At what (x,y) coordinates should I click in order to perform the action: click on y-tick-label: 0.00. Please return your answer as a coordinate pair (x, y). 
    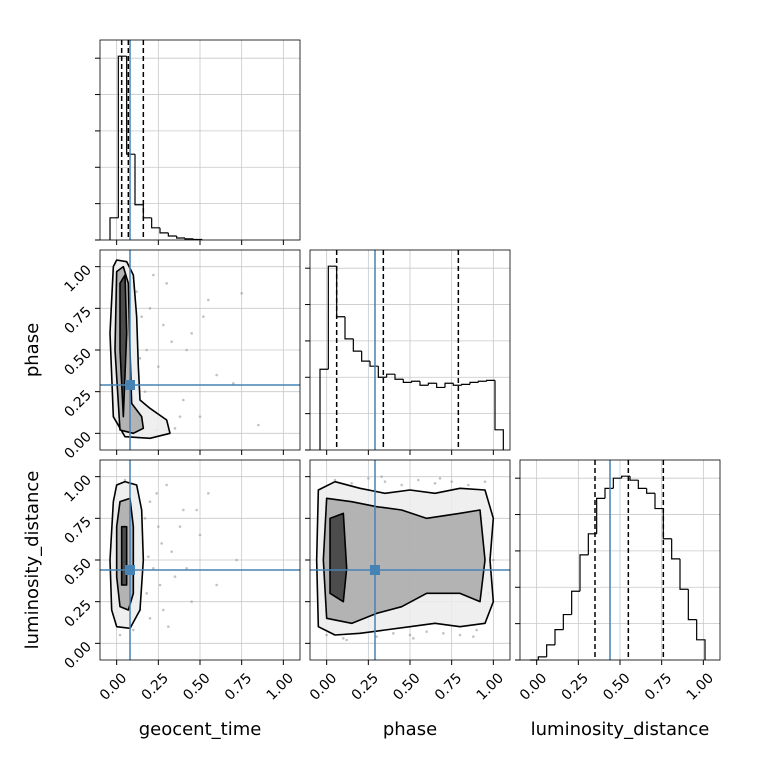
    Looking at the image, I should click on (77, 655).